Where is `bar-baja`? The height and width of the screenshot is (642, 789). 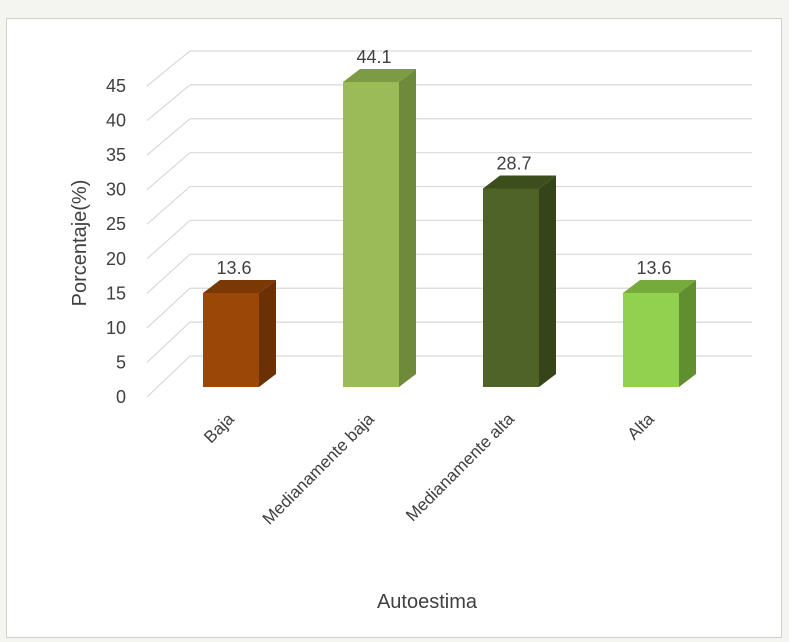
bar-baja is located at coordinates (239, 333).